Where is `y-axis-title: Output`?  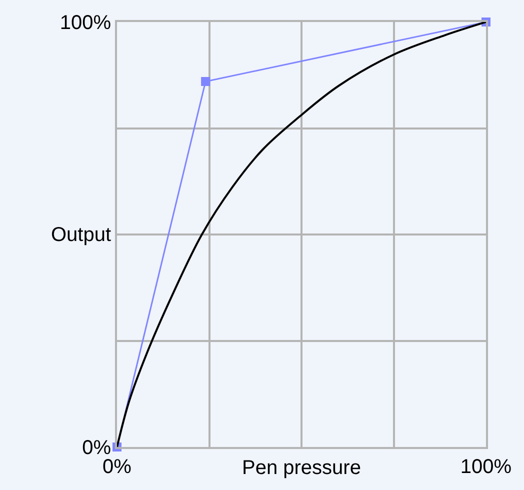
y-axis-title: Output is located at coordinates (81, 235).